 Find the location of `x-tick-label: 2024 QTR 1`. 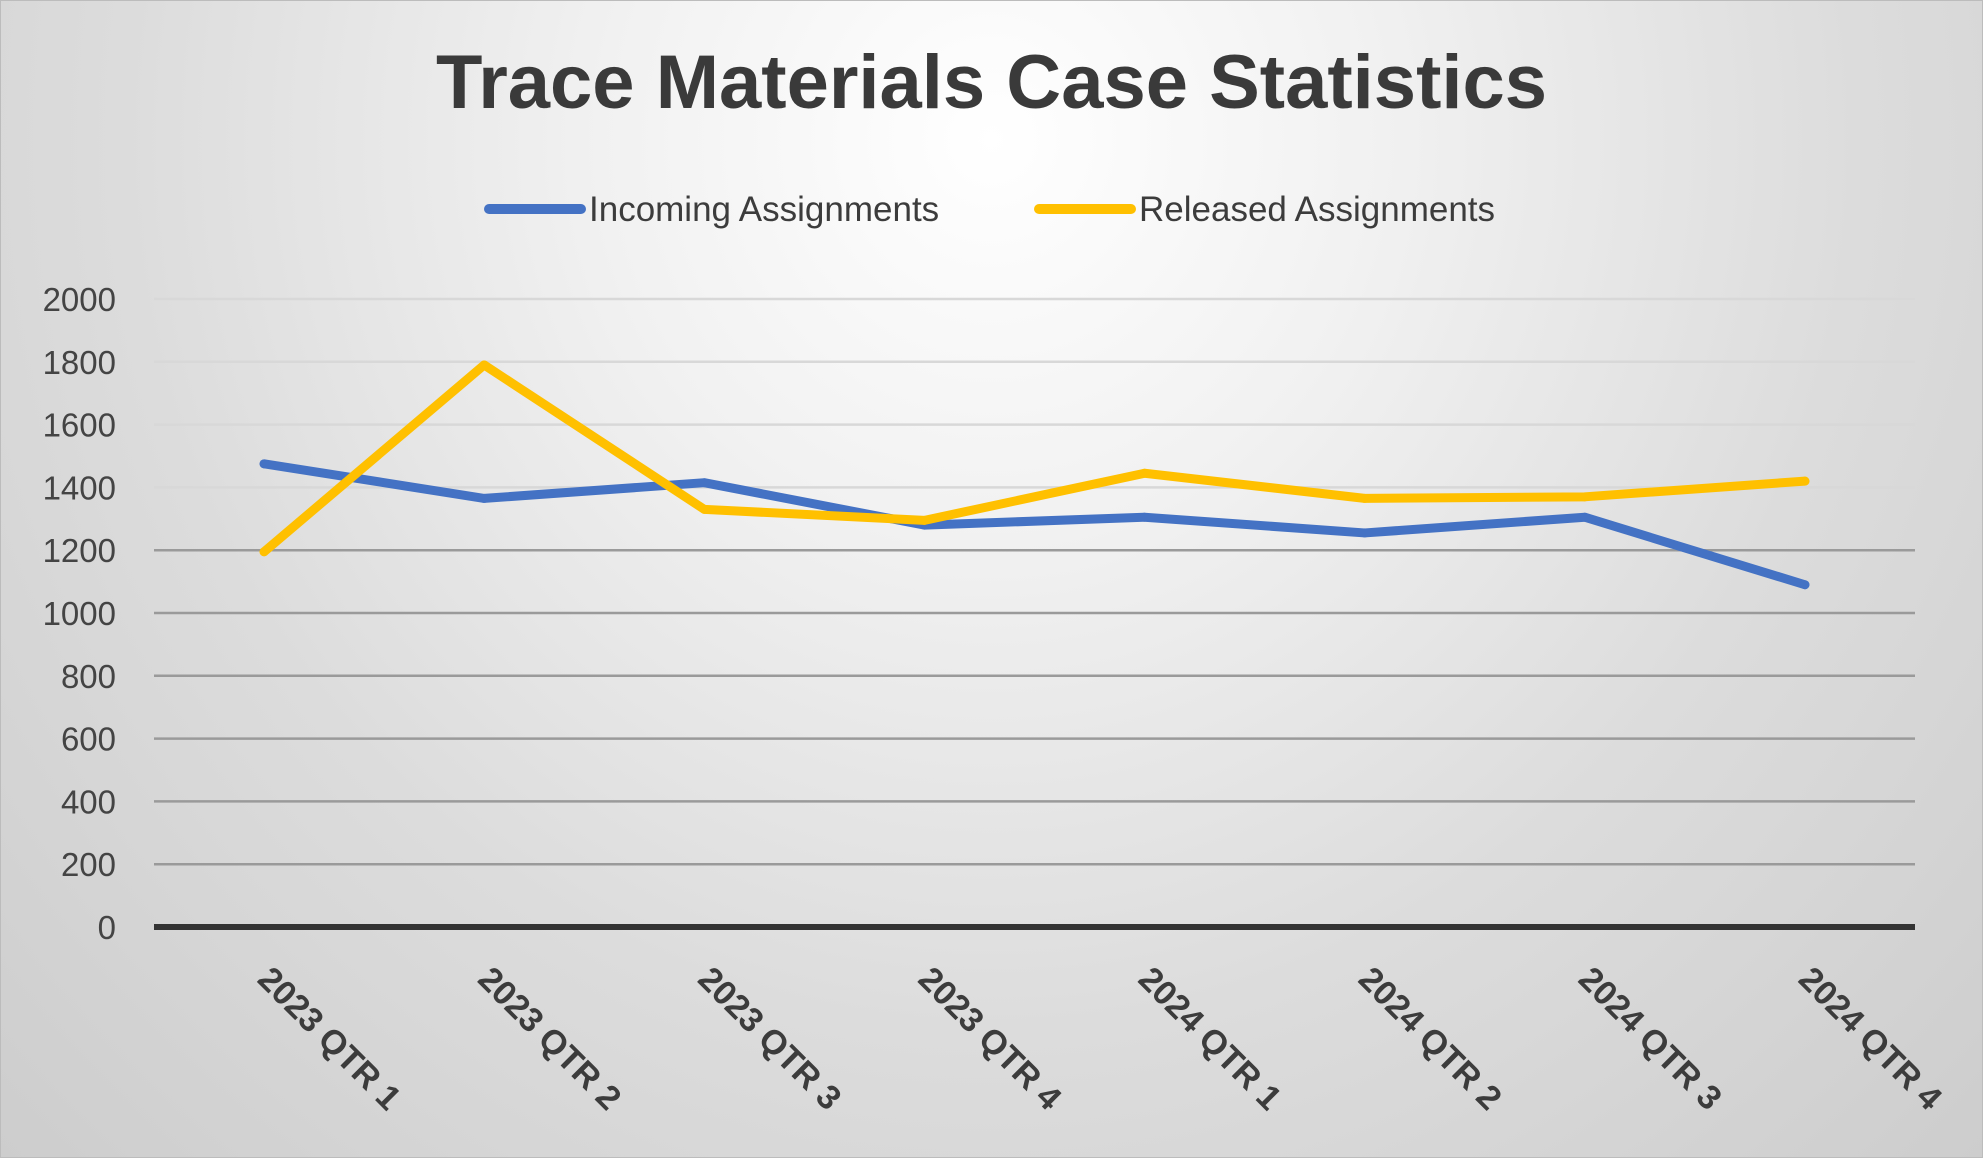

x-tick-label: 2024 QTR 1 is located at coordinates (1210, 1039).